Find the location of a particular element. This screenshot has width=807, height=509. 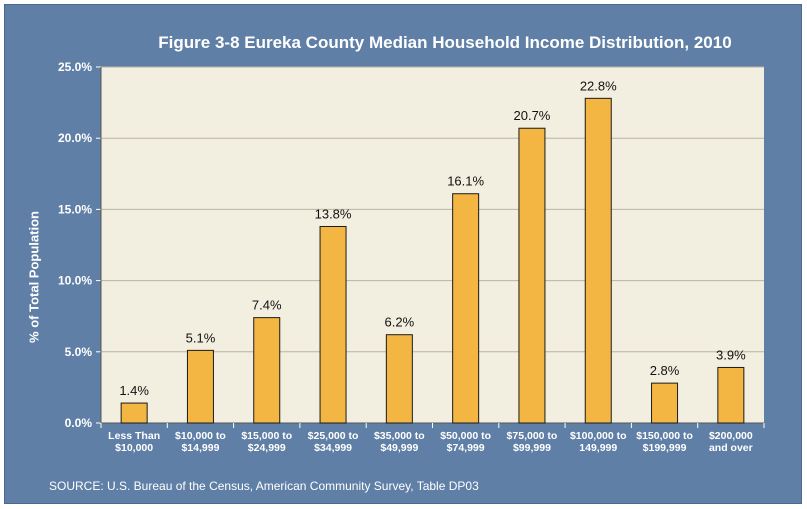

x-tick-label: $35,000 to is located at coordinates (399, 436).